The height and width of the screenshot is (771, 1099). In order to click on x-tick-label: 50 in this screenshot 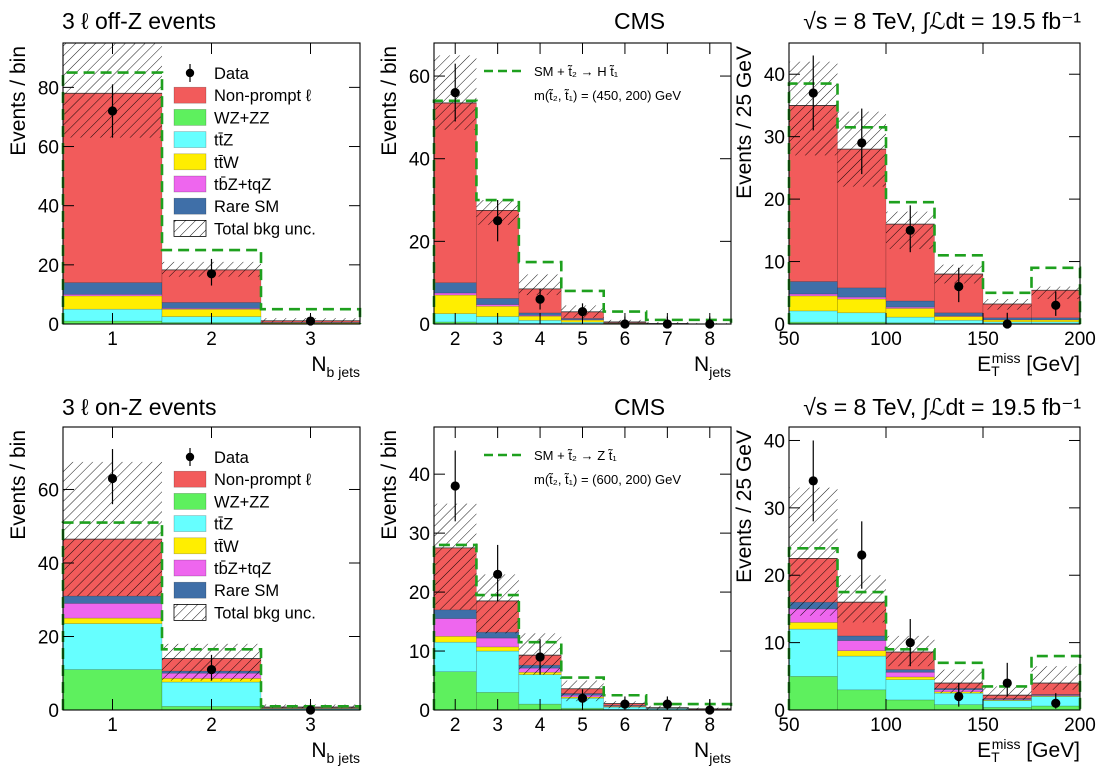, I will do `click(788, 339)`.